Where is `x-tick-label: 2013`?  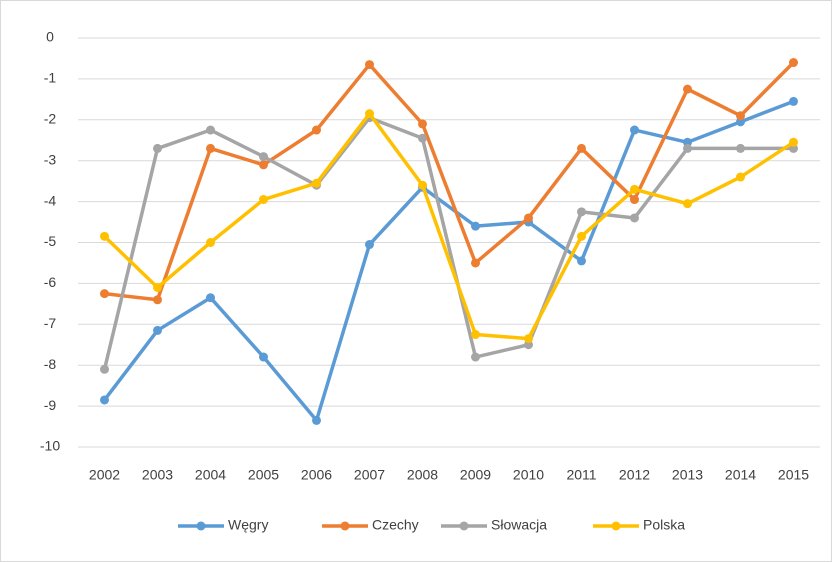 x-tick-label: 2013 is located at coordinates (687, 475).